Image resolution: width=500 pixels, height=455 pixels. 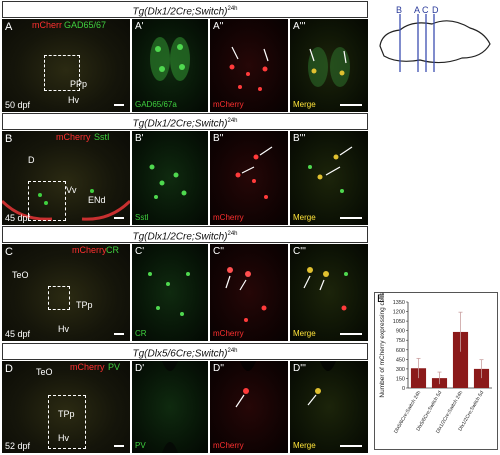 I want to click on panel-a: A mCherr GAD65/67 PPp Hv 50 dpf, so click(x=66, y=65).